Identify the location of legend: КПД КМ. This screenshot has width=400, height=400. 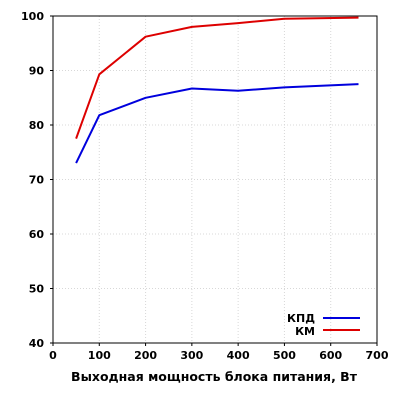
(323, 325).